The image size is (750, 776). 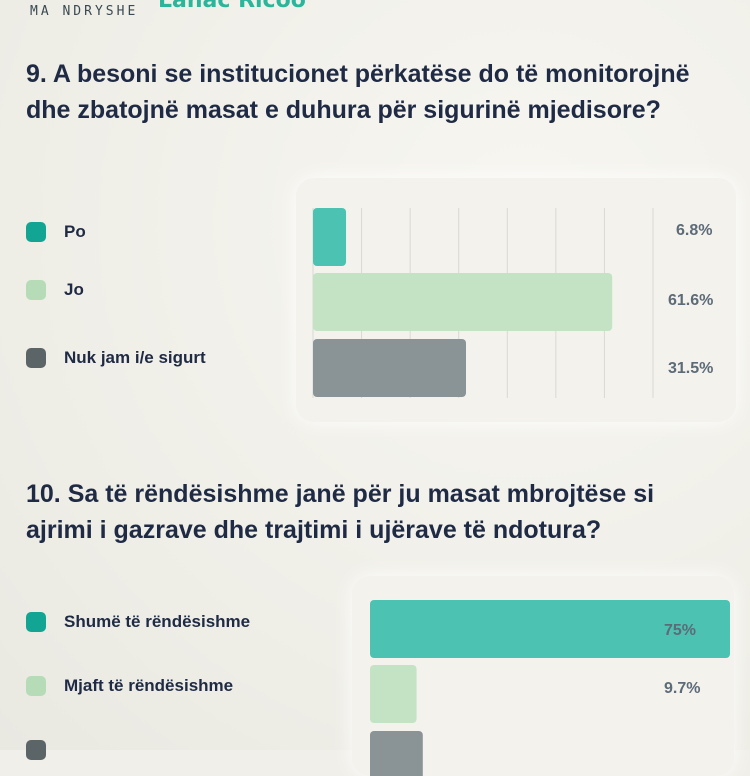 What do you see at coordinates (56, 232) in the screenshot?
I see `legend-item: Po` at bounding box center [56, 232].